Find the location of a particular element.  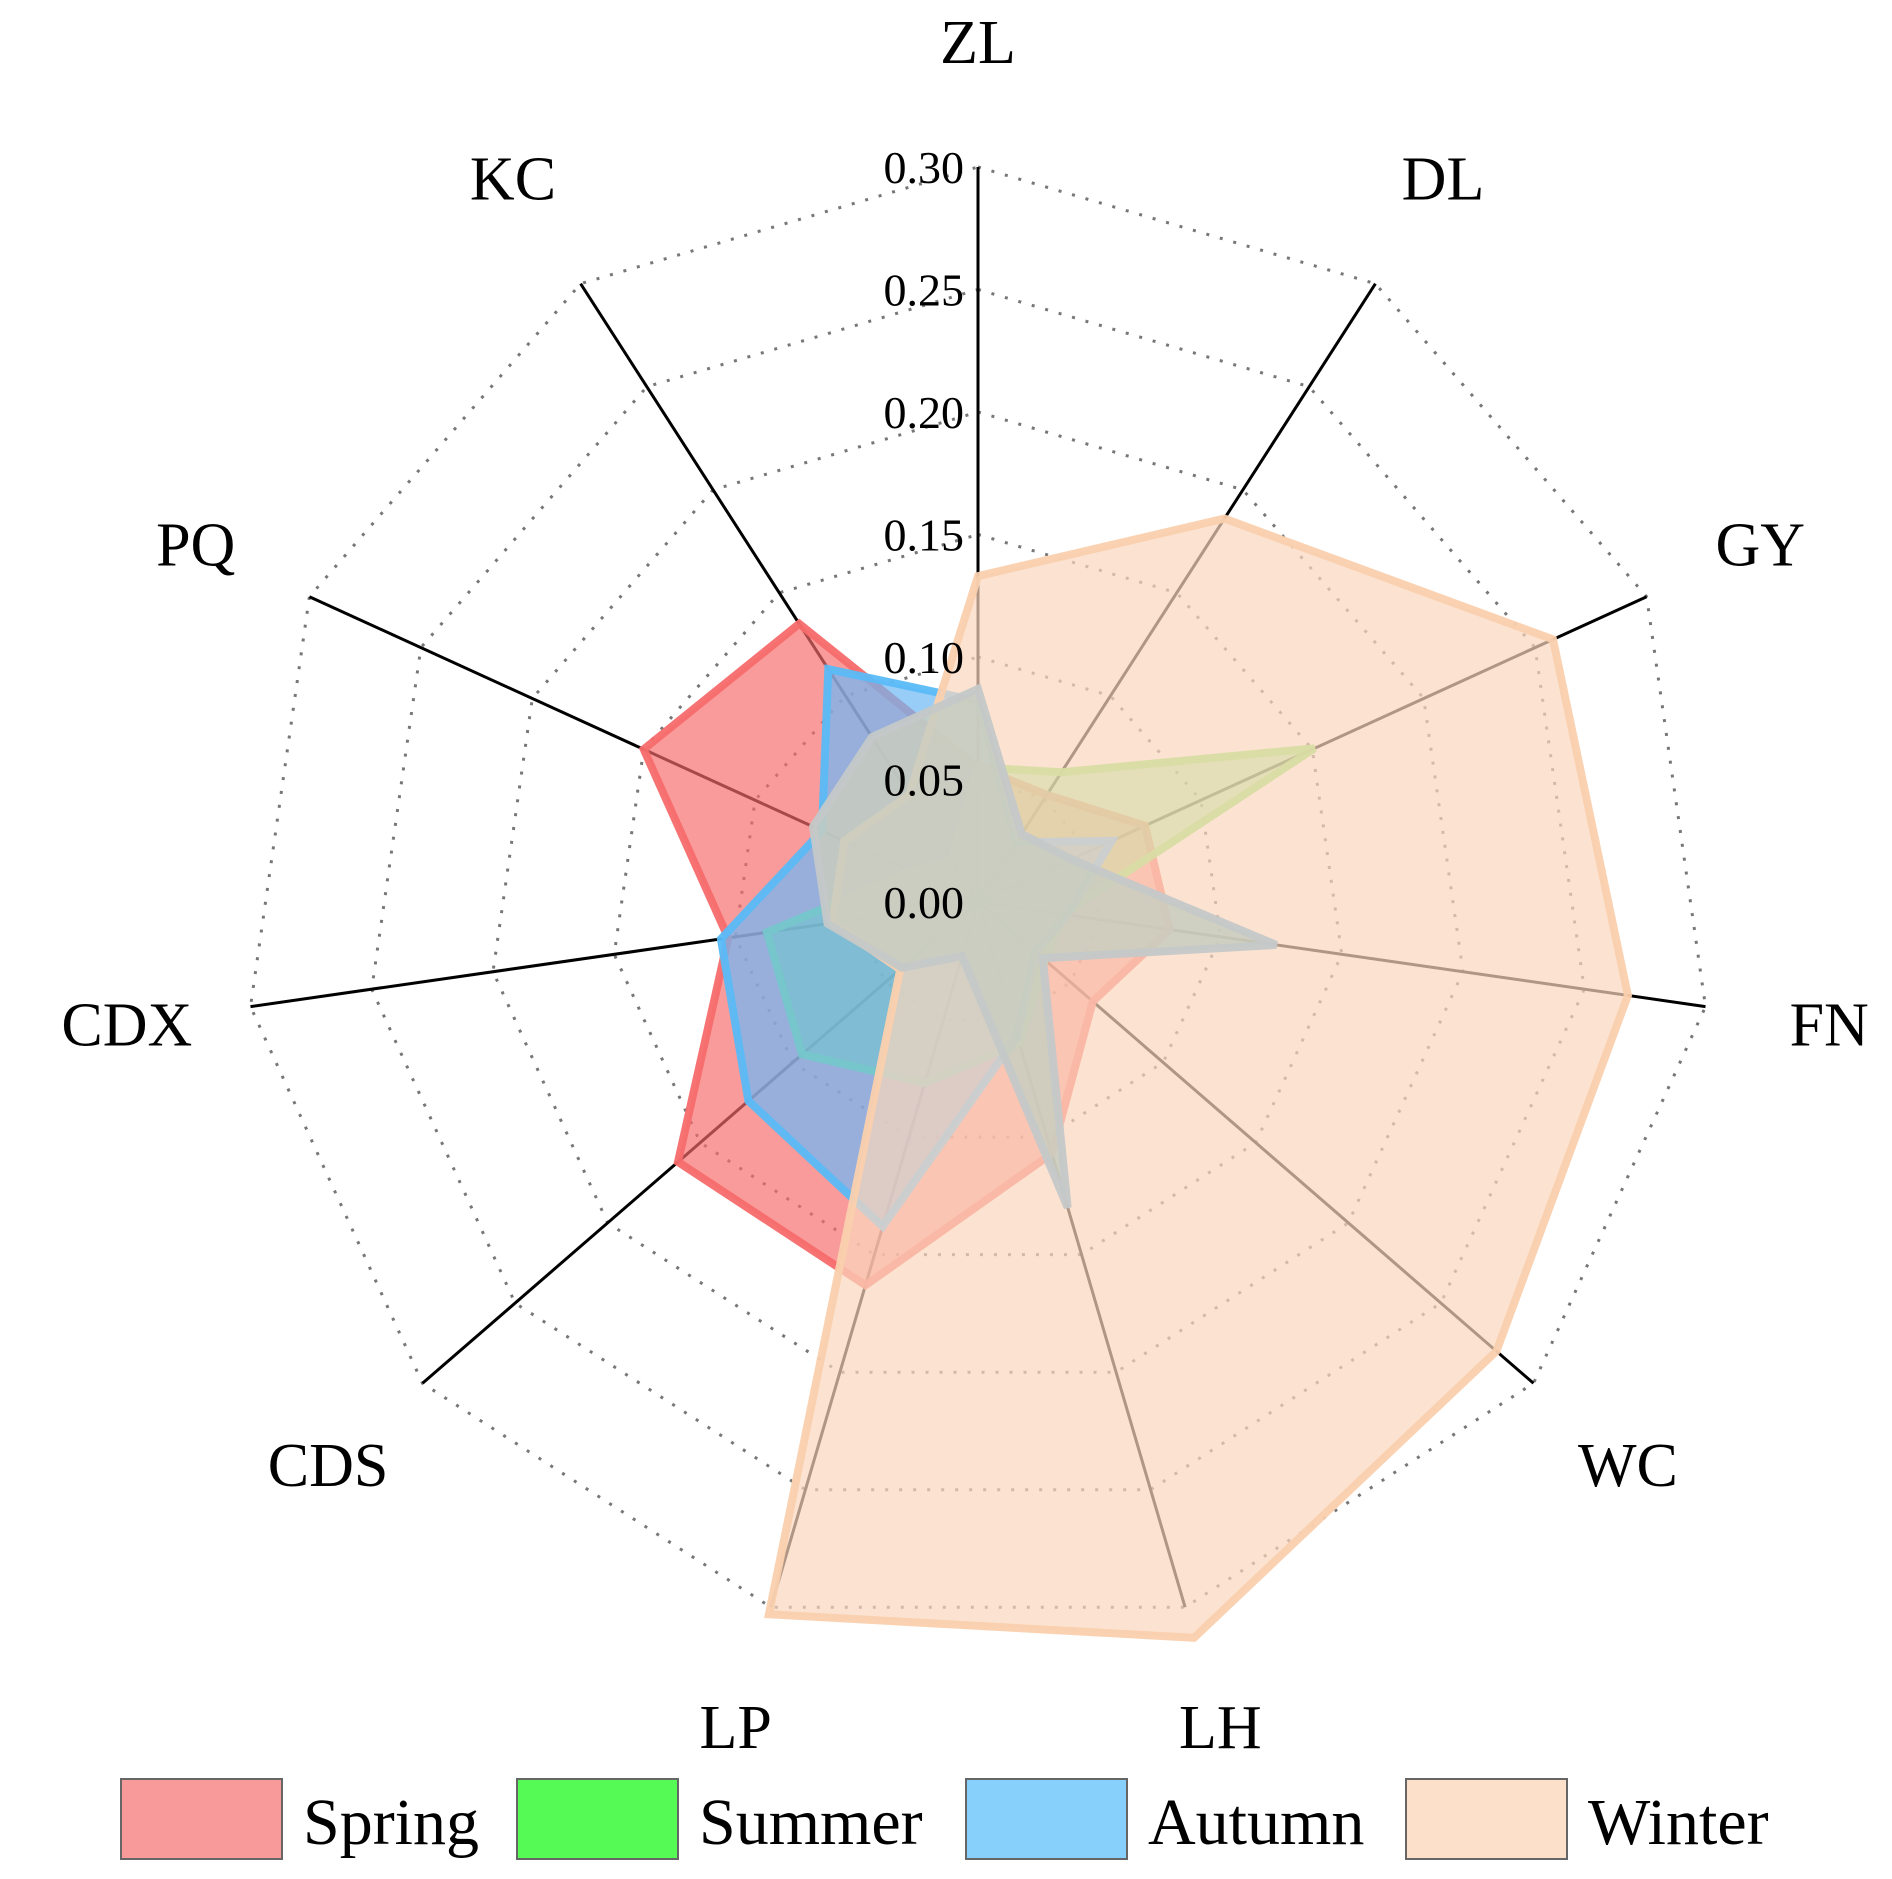

legend-label-winter: Winter is located at coordinates (1678, 1822).